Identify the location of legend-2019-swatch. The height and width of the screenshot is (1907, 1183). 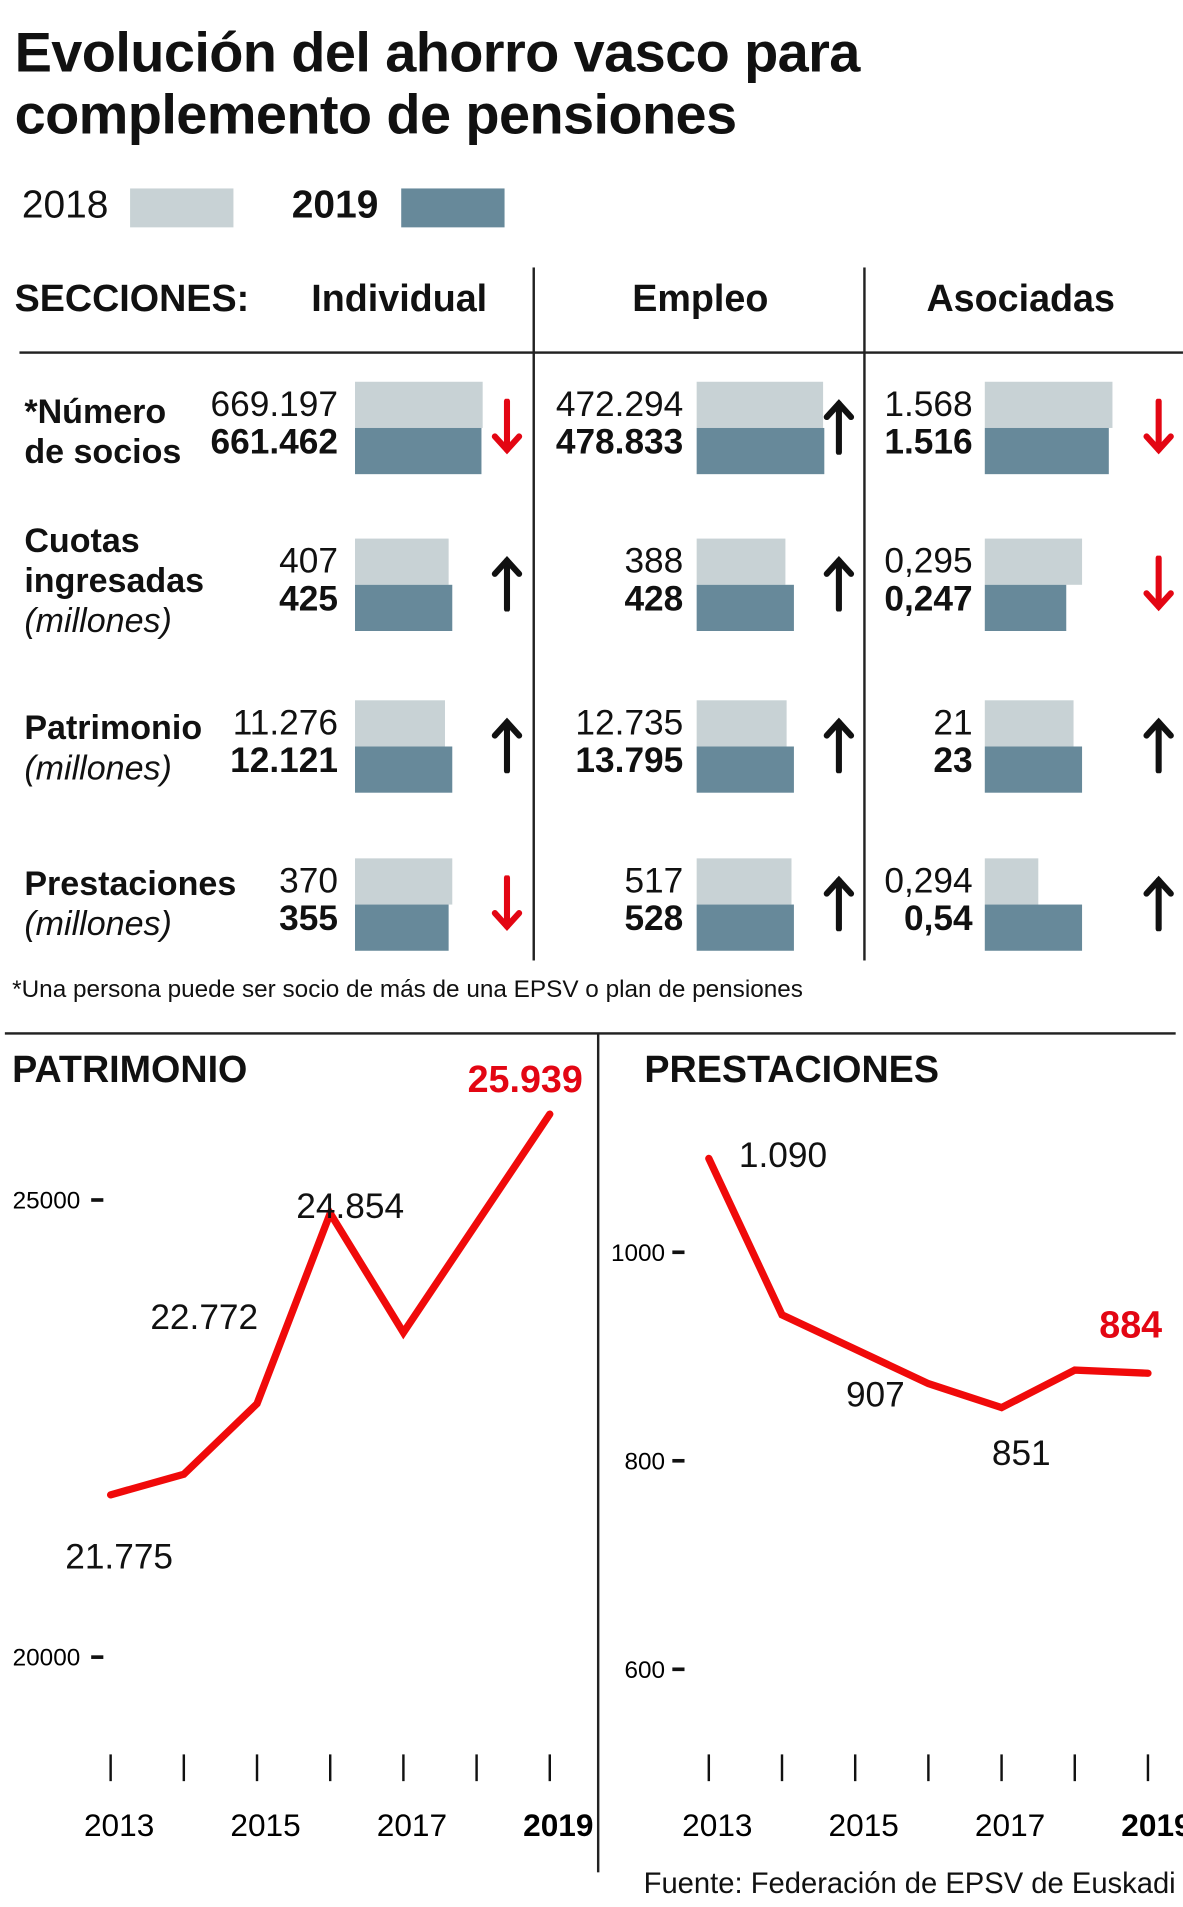
(453, 208).